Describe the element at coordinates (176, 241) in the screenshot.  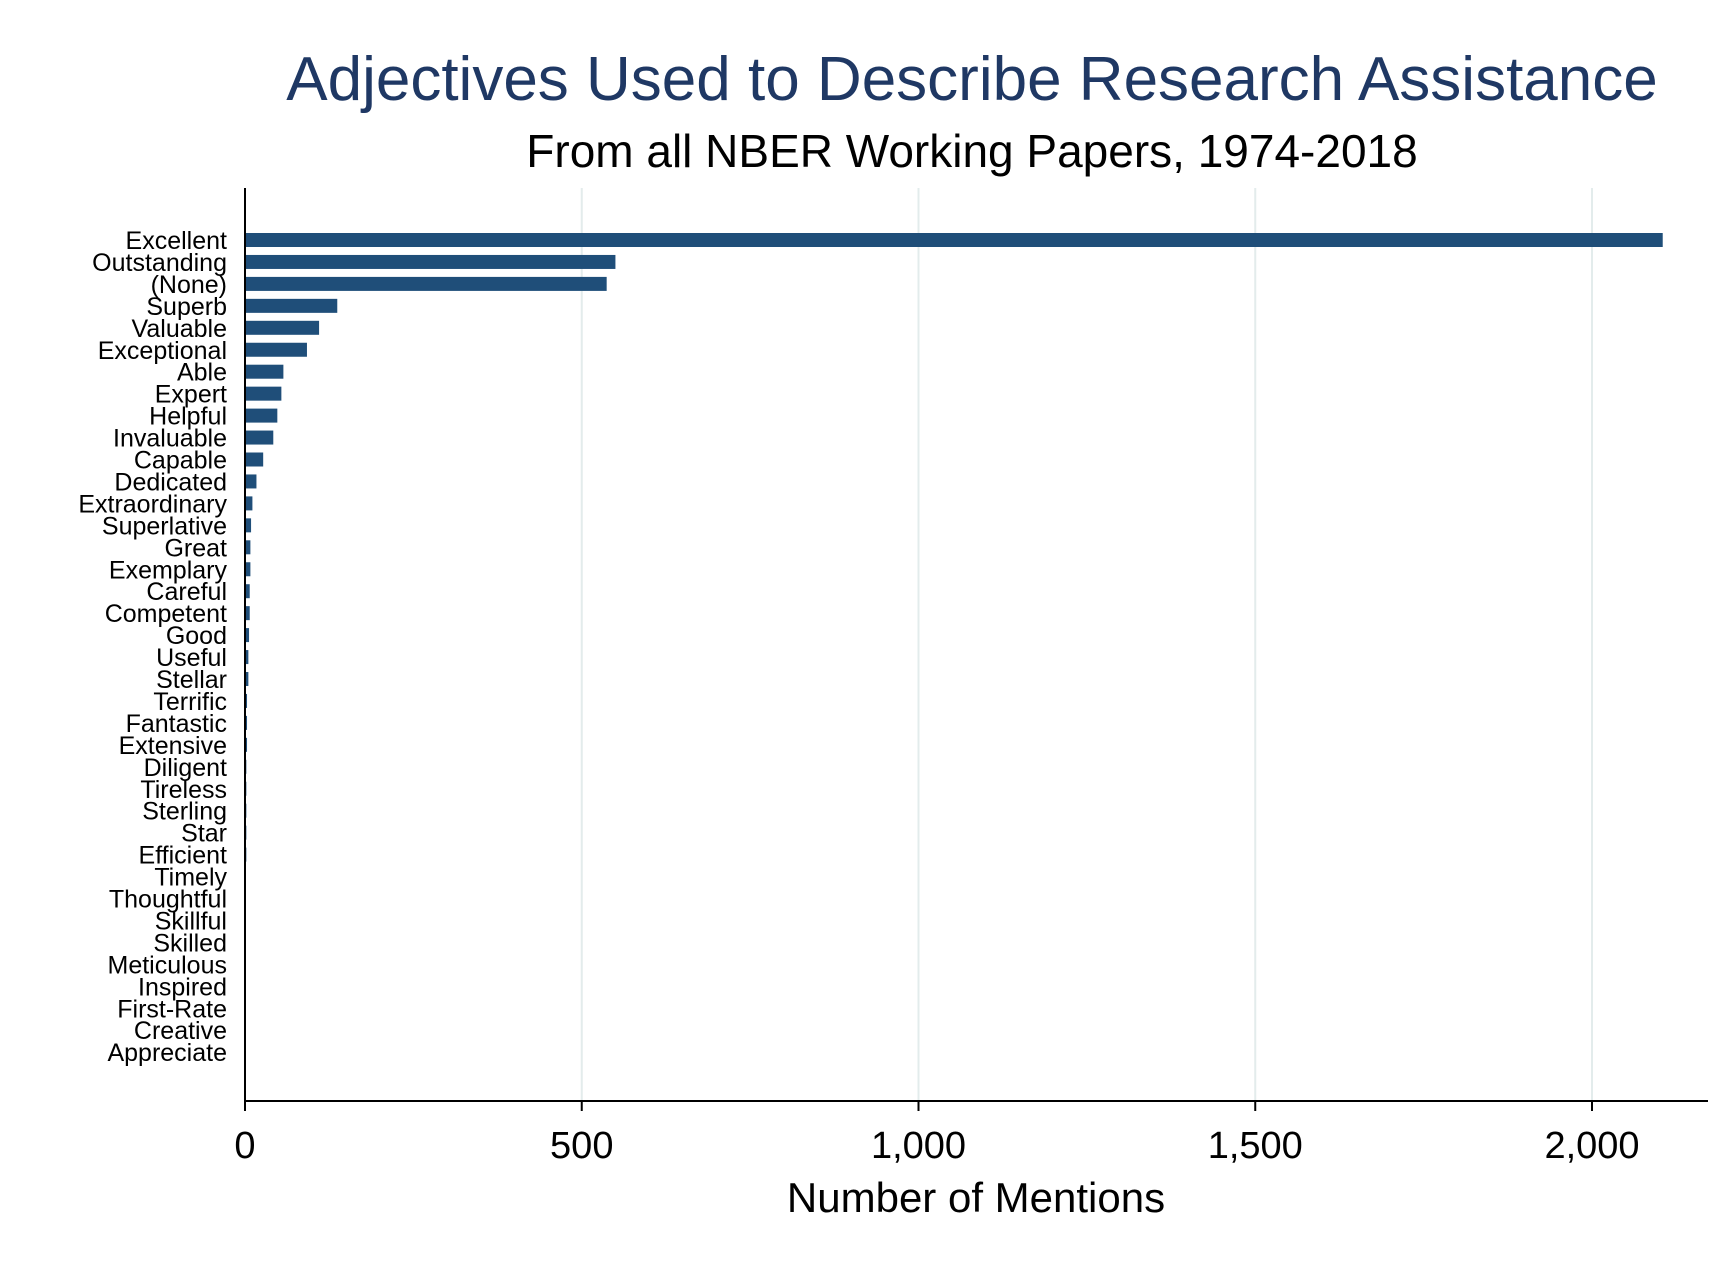
I see `category-label: Excellent` at that location.